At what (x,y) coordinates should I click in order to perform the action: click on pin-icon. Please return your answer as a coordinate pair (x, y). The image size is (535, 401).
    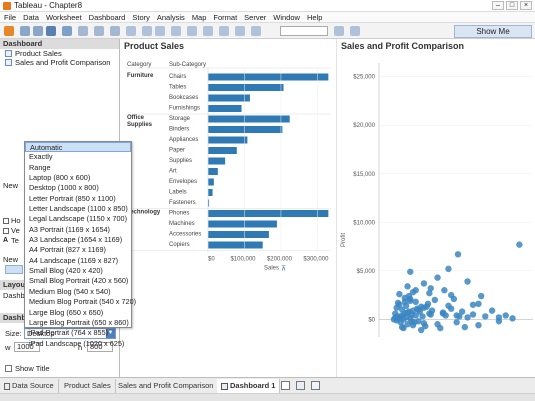
    Looking at the image, I should click on (208, 31).